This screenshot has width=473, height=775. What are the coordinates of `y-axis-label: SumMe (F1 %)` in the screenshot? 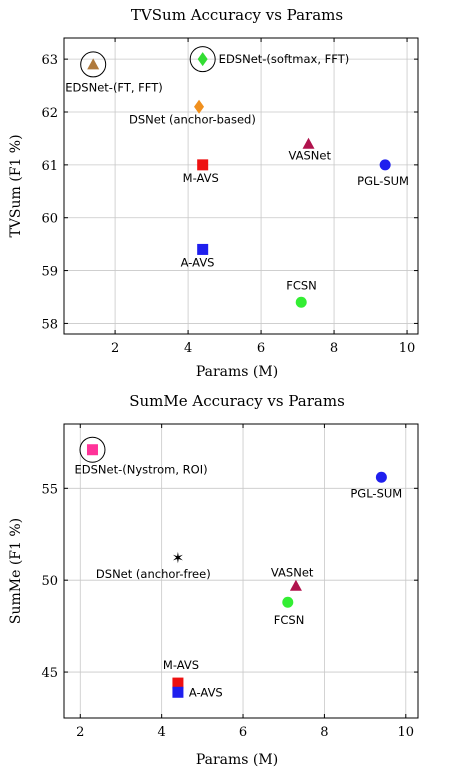 It's located at (16, 571).